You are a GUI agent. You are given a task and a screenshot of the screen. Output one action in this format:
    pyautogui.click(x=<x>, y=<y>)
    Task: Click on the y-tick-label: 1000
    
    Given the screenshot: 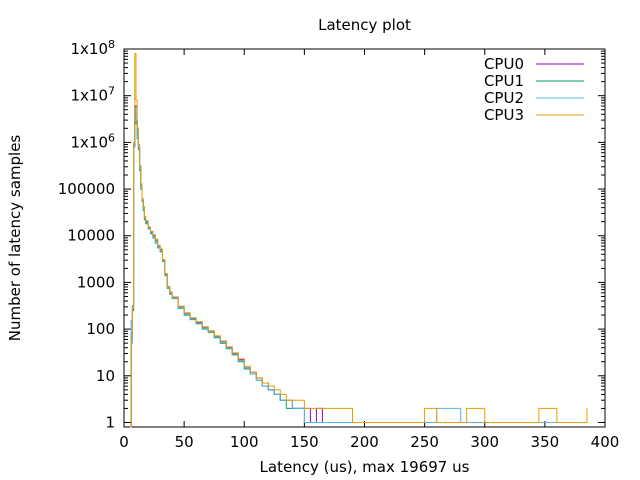 What is the action you would take?
    pyautogui.click(x=96, y=282)
    